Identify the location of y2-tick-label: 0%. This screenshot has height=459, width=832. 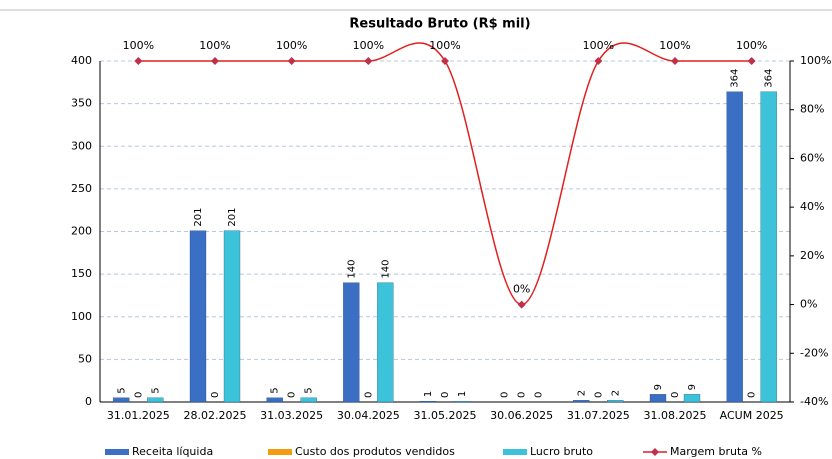
(808, 304).